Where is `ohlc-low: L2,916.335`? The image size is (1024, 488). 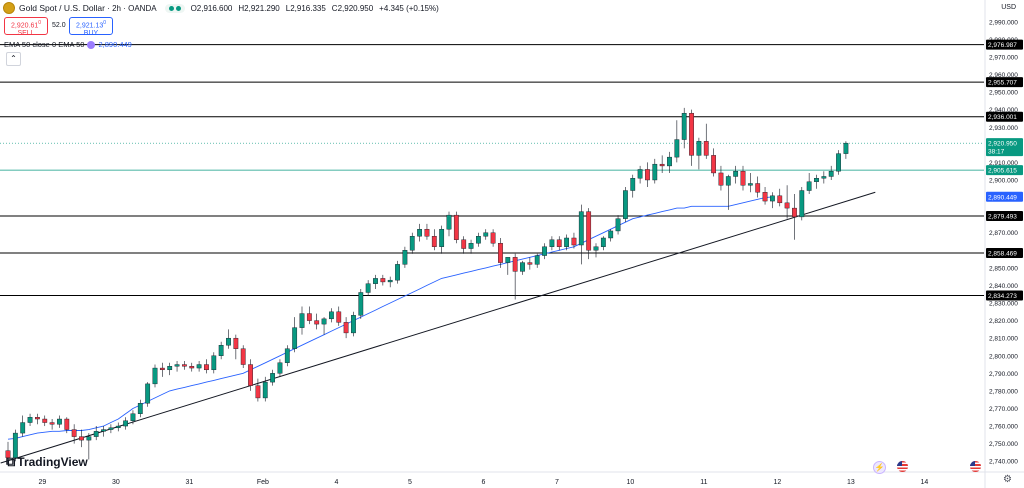
ohlc-low: L2,916.335 is located at coordinates (305, 8).